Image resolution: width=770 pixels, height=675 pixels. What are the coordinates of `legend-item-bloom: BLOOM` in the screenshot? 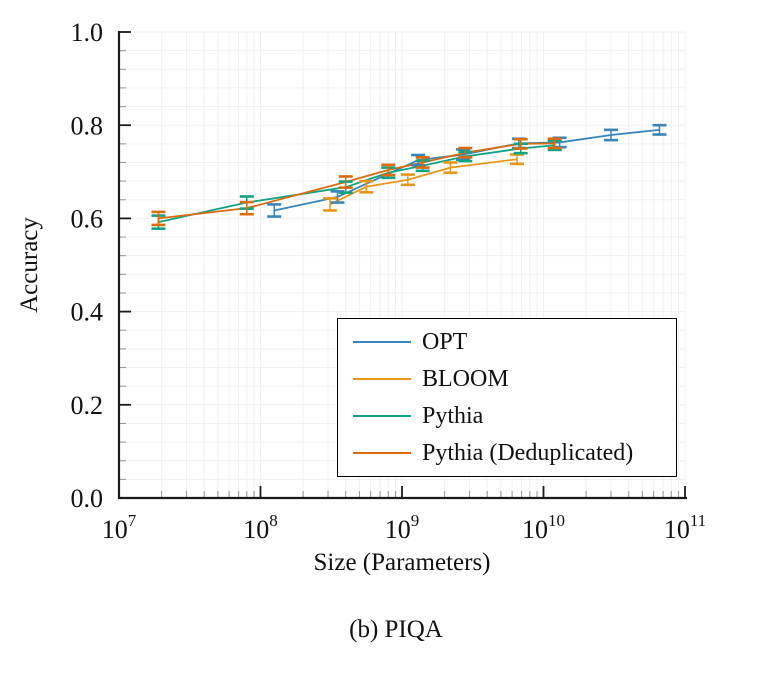 It's located at (514, 379).